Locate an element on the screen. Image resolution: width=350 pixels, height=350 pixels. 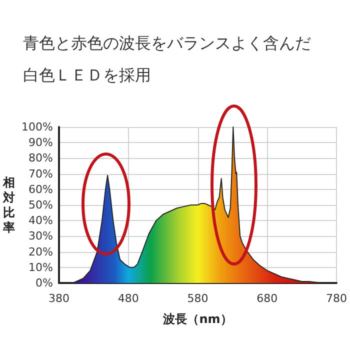
x-tick-label: 580 is located at coordinates (197, 298).